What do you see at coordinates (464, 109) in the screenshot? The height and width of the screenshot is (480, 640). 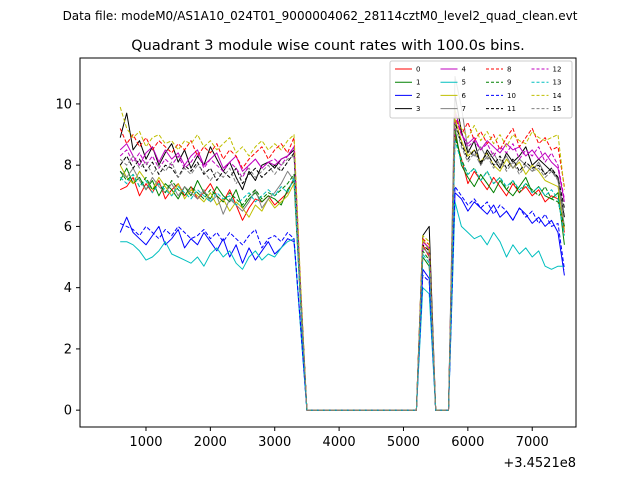 I see `legend-label-7: 7` at bounding box center [464, 109].